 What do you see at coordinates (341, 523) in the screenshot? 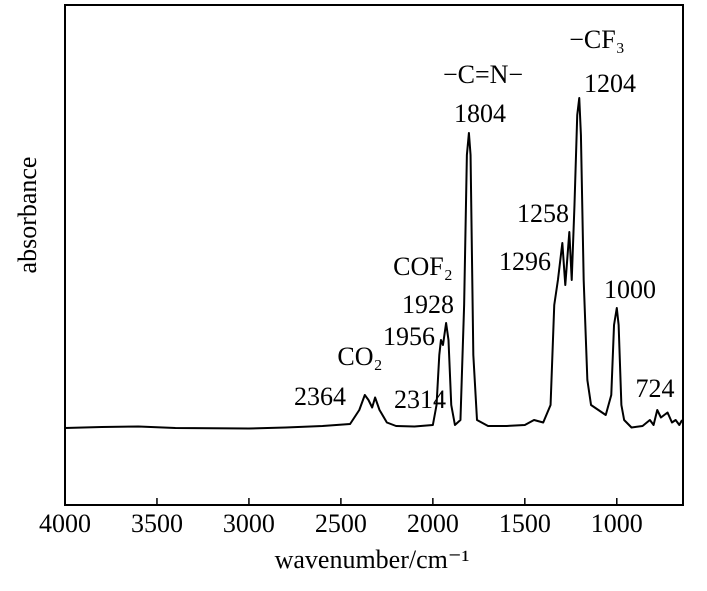
I see `x-tick-label: 2500` at bounding box center [341, 523].